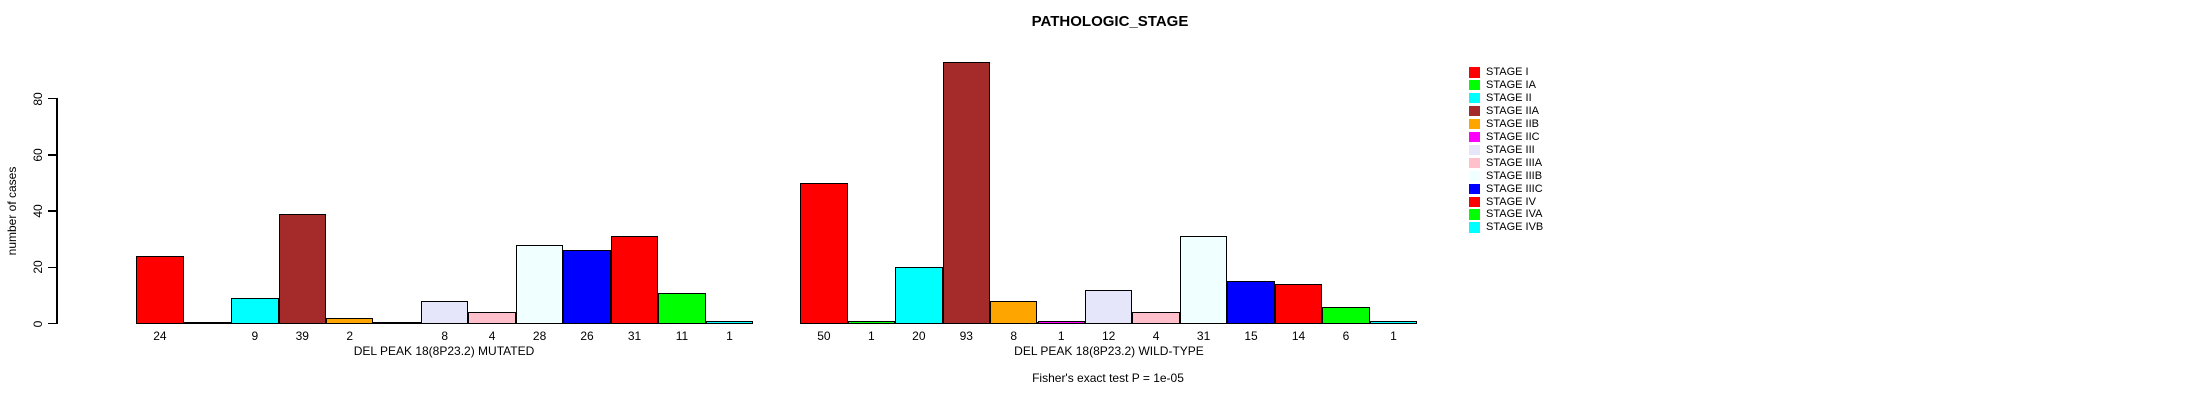 The image size is (2190, 400). I want to click on legend-label: STAGE IIIB, so click(1514, 175).